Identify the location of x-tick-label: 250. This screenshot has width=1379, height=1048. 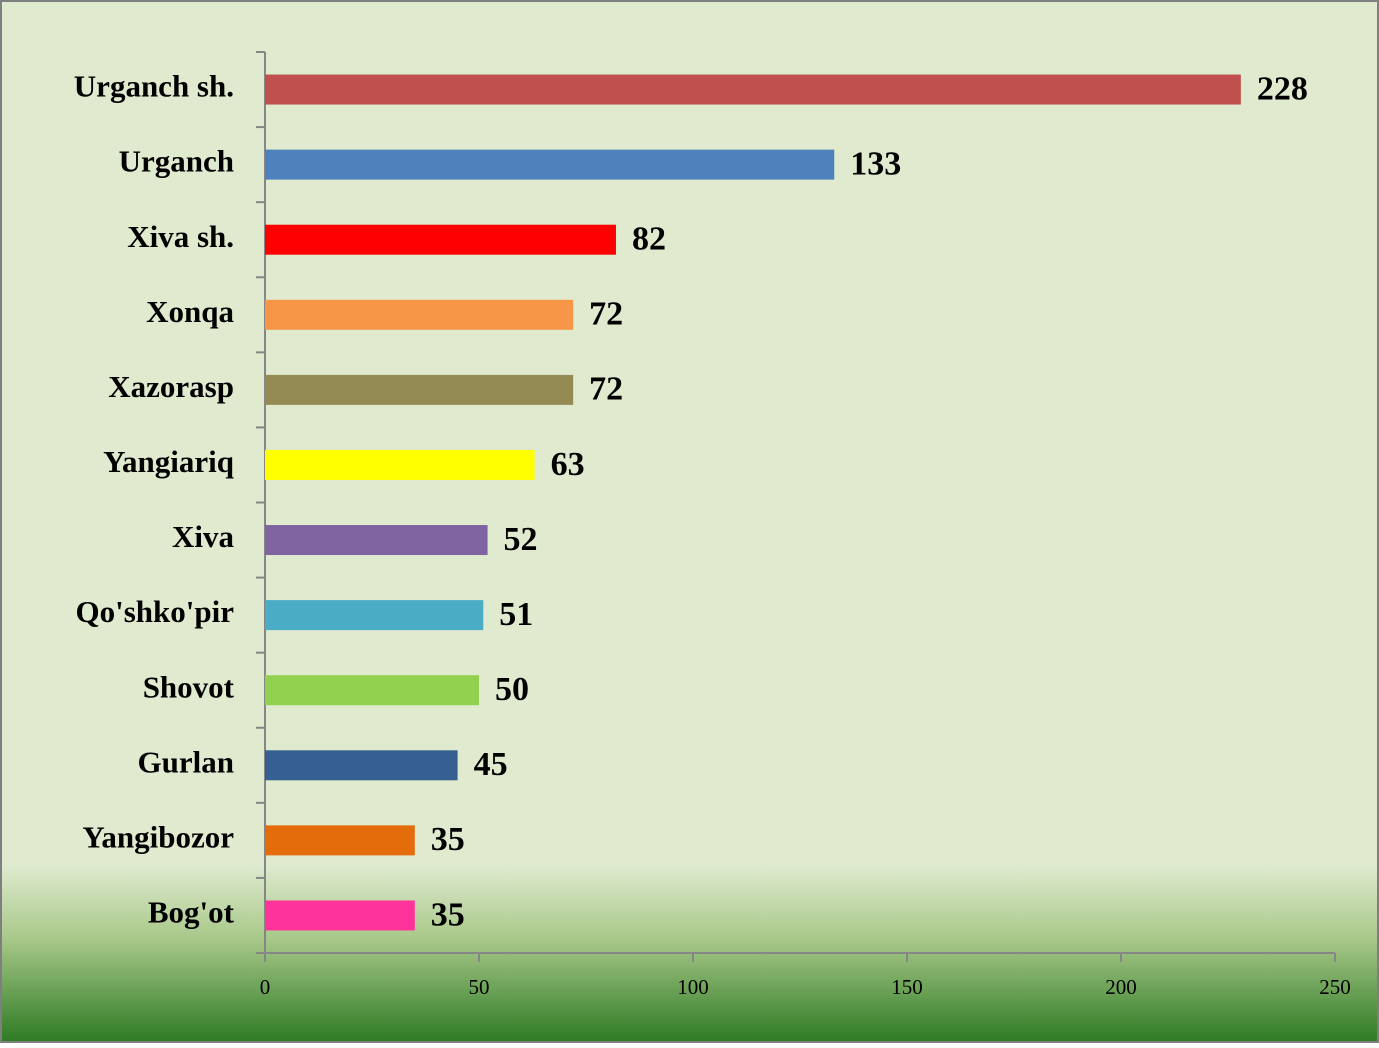
(1335, 987).